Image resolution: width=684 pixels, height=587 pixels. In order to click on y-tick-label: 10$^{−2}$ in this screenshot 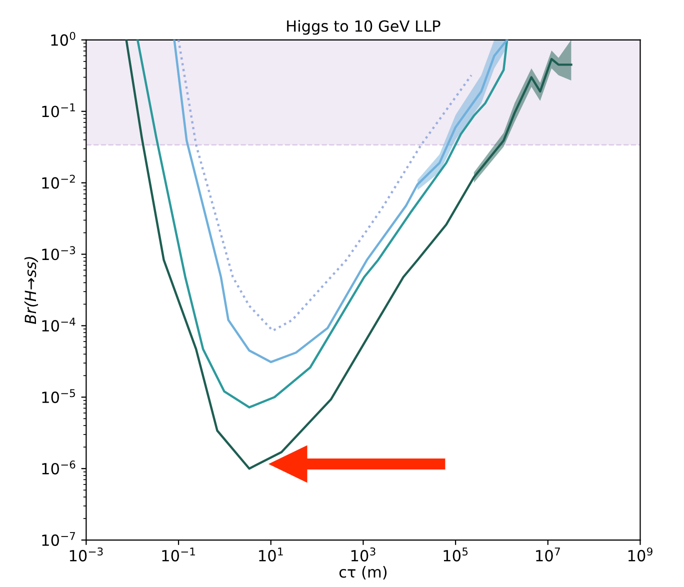, I will do `click(58, 181)`.